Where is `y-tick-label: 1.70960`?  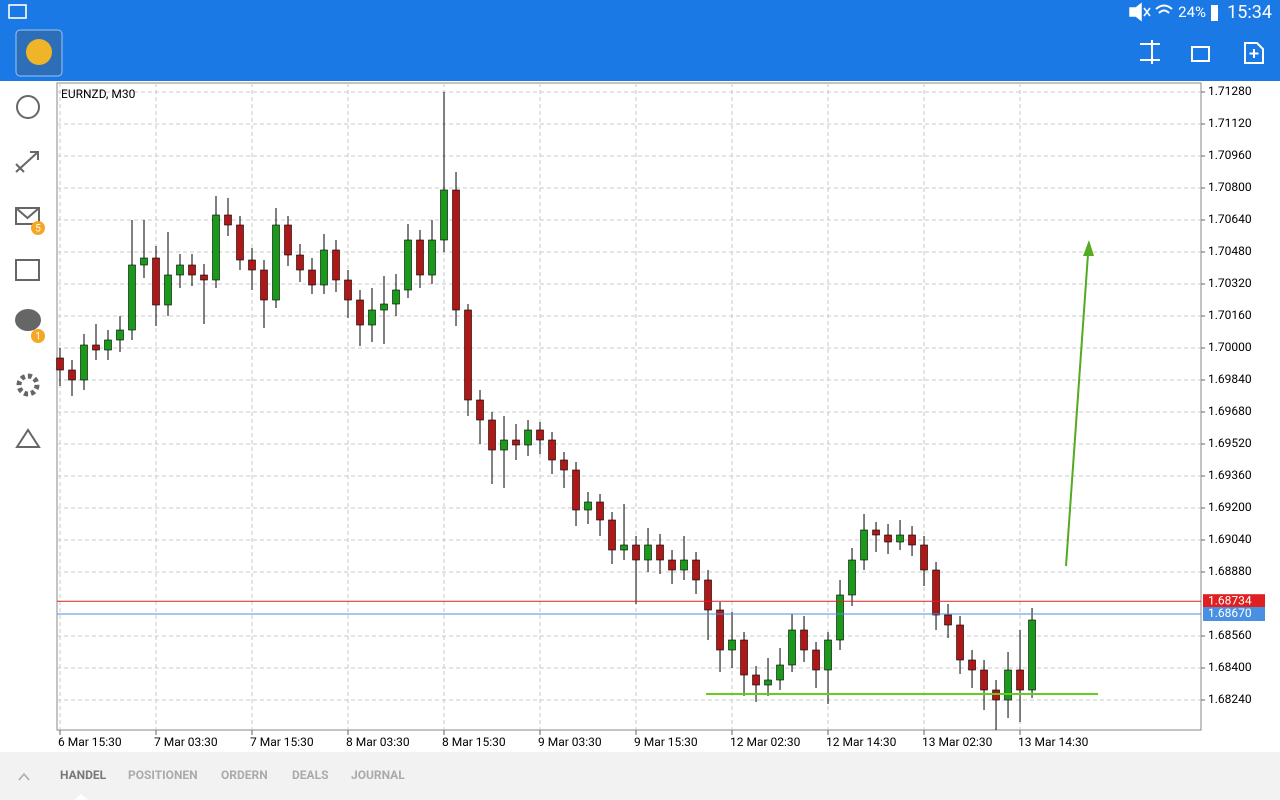
y-tick-label: 1.70960 is located at coordinates (1230, 155).